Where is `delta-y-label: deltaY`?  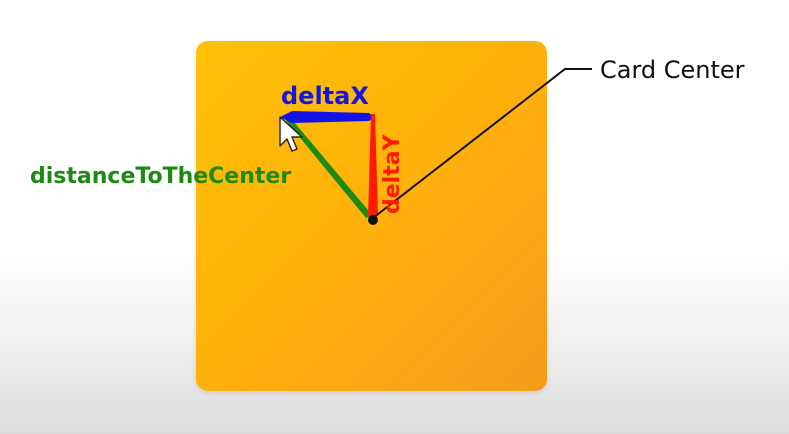 delta-y-label: deltaY is located at coordinates (392, 174).